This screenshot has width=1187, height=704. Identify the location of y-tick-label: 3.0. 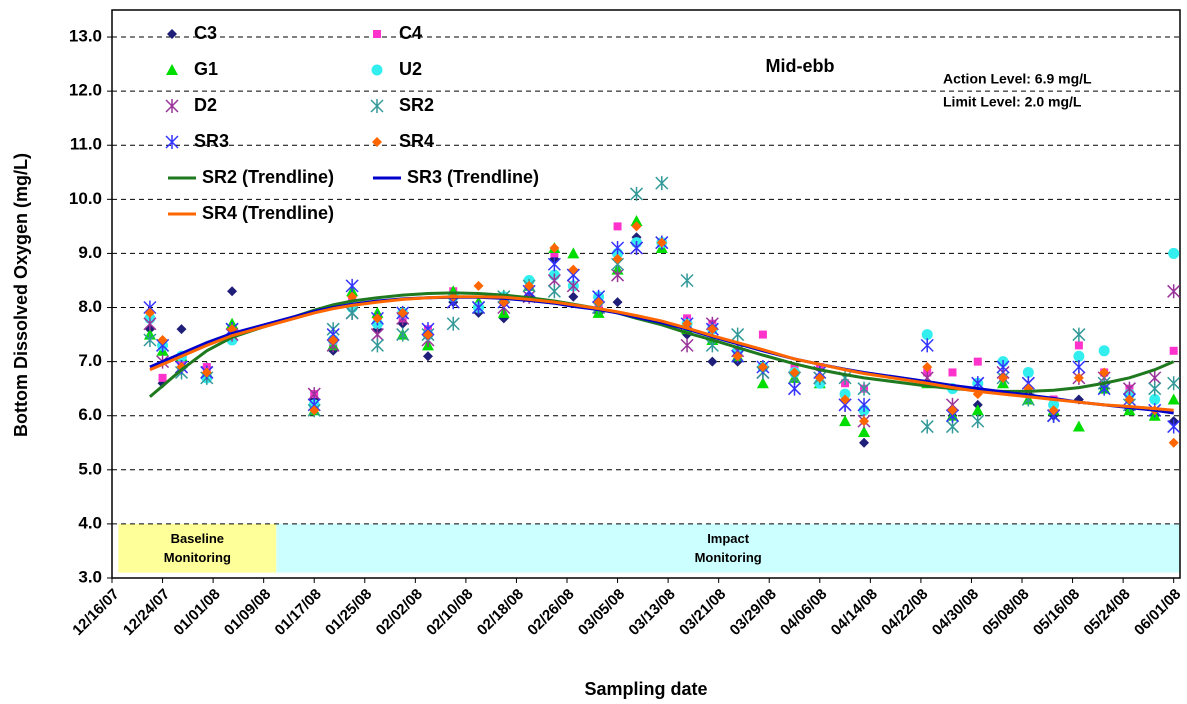
(90, 576).